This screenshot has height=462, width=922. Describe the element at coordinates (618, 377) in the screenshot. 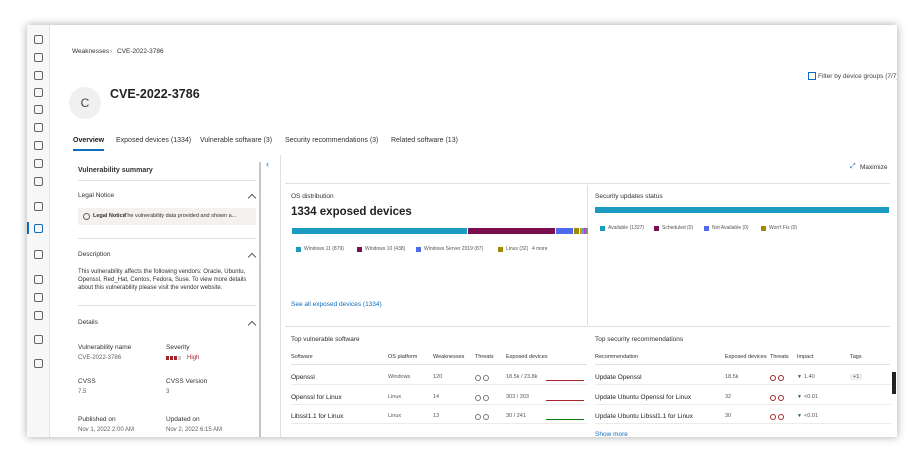

I see `row-title: Update Openssl` at that location.